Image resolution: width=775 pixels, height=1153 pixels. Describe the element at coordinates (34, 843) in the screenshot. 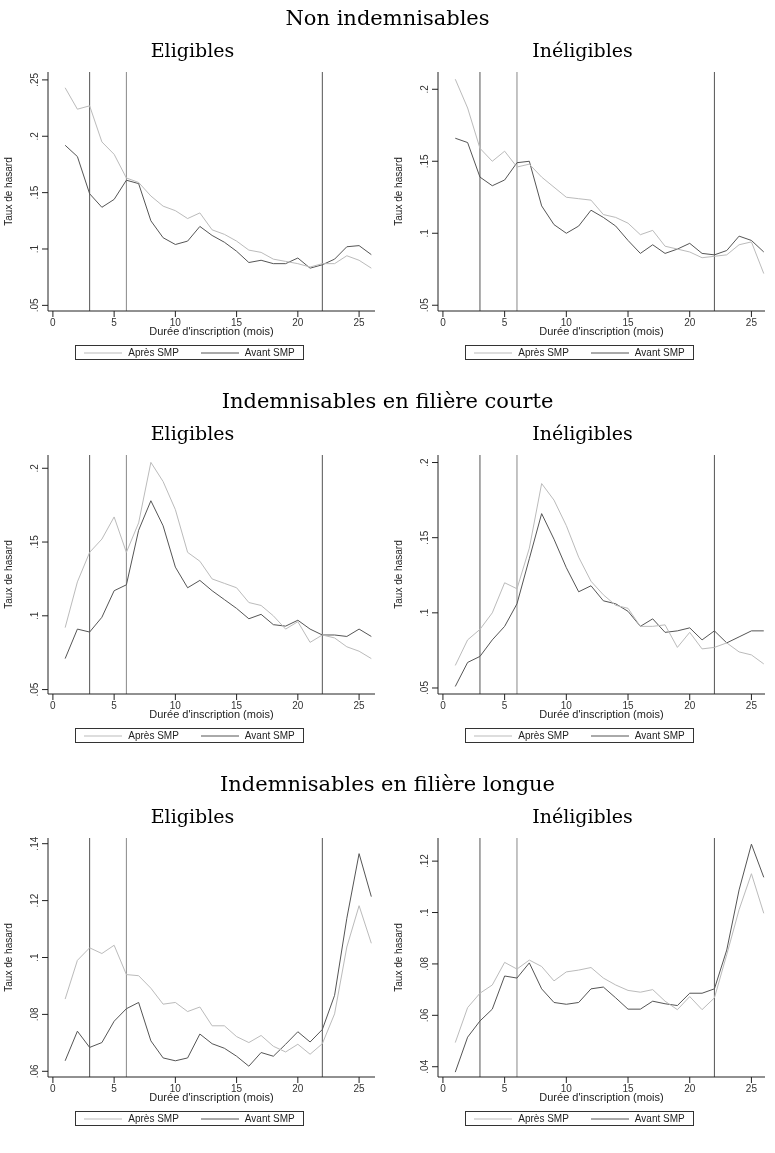

I see `y-tick-label: .14` at that location.